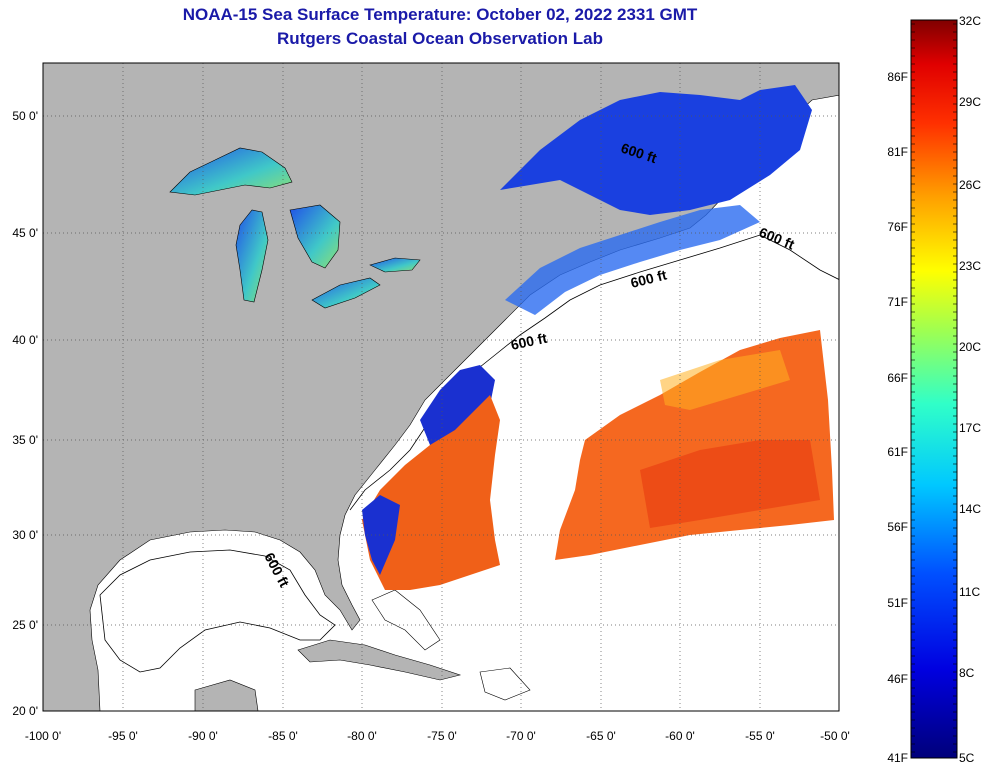 The height and width of the screenshot is (770, 984). Describe the element at coordinates (897, 603) in the screenshot. I see `colorbar-f-label: 51F` at that location.